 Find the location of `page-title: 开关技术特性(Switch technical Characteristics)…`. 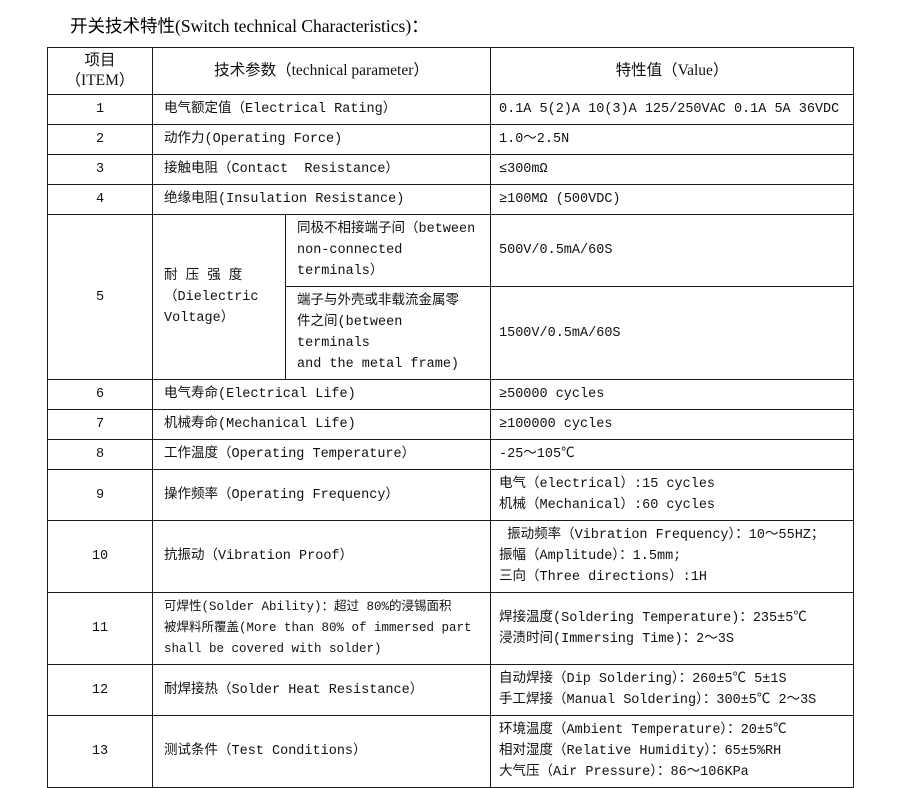

page-title: 开关技术特性(Switch technical Characteristics)… is located at coordinates (249, 26).